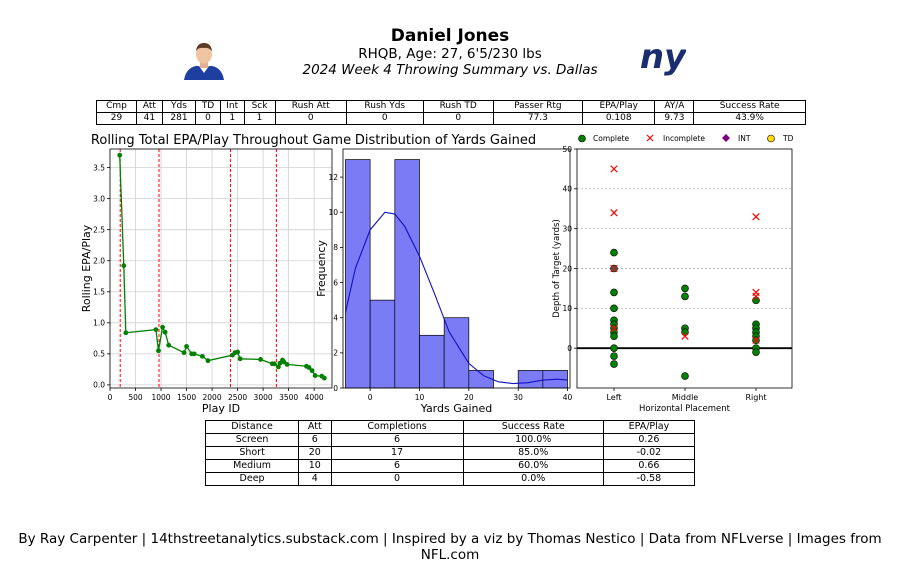  I want to click on y-tick-label: 2, so click(335, 353).